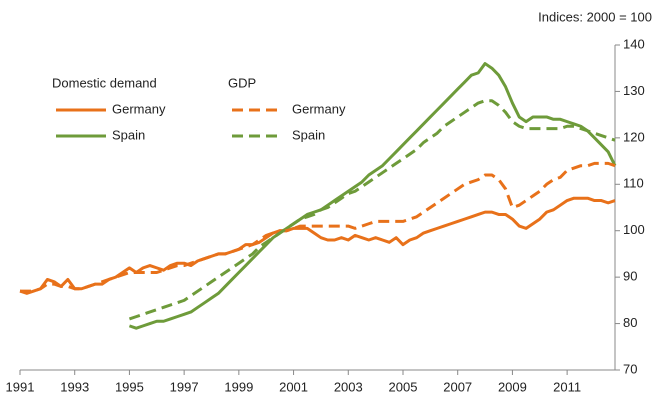  What do you see at coordinates (512, 386) in the screenshot?
I see `x-tick-label: 2009` at bounding box center [512, 386].